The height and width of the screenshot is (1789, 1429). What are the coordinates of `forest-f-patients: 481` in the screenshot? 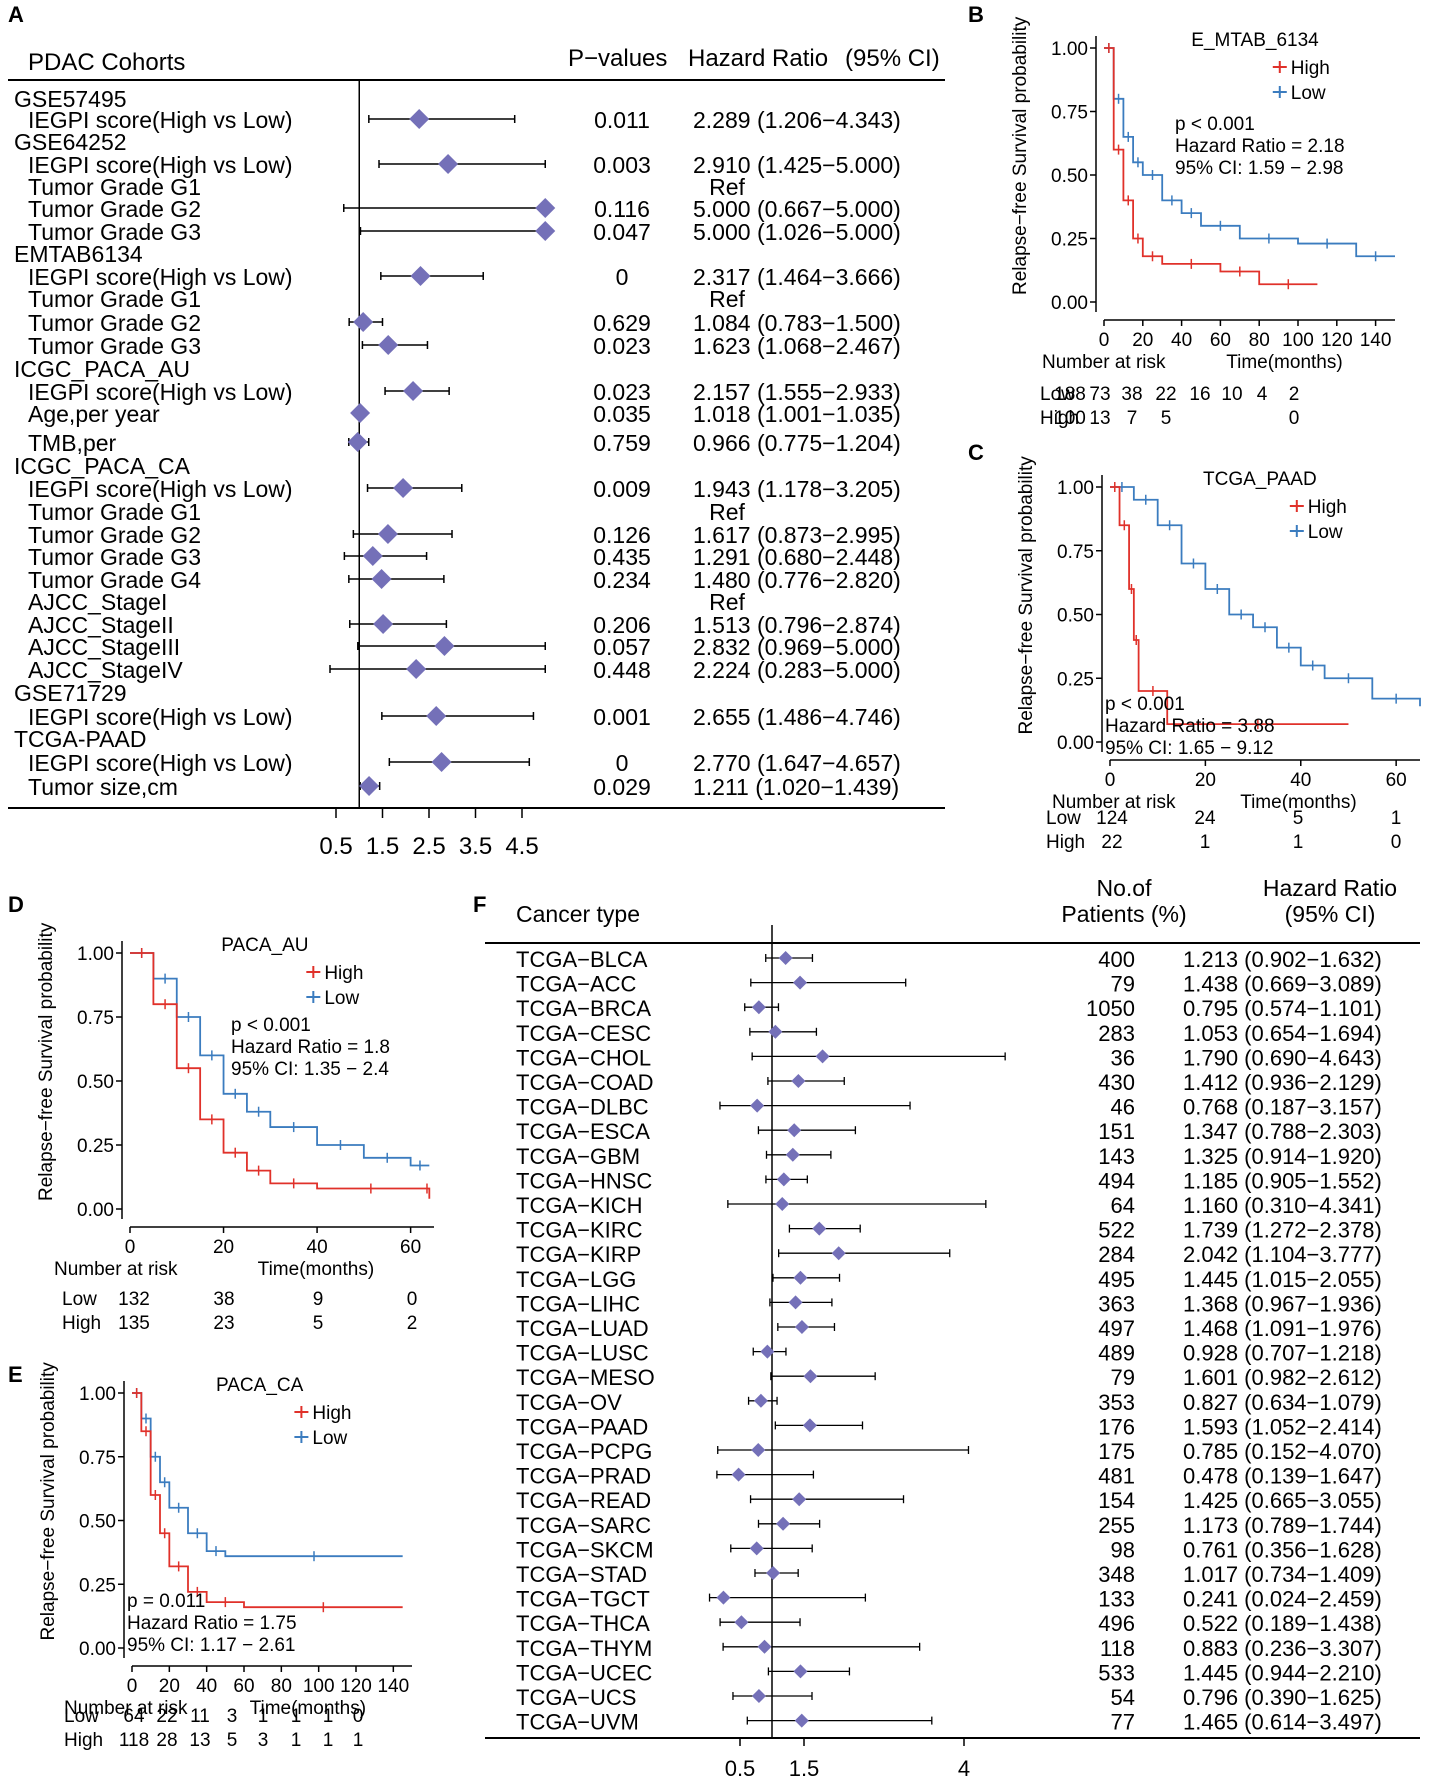 It's located at (1116, 1476).